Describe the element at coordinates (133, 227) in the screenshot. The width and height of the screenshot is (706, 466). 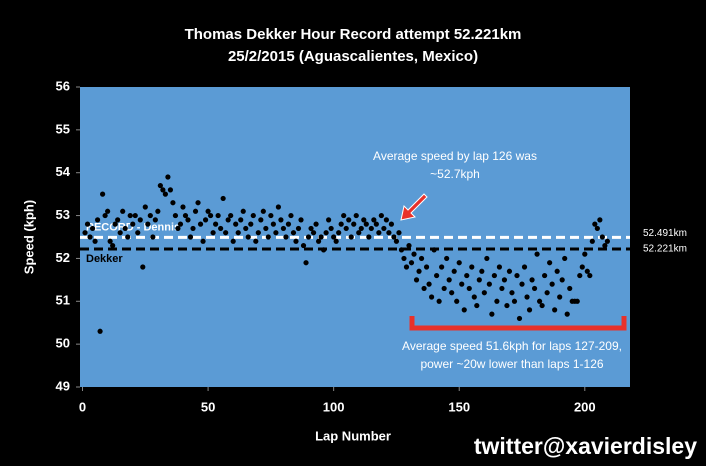
I see `reference-name-label: RECORD - Dennis` at that location.